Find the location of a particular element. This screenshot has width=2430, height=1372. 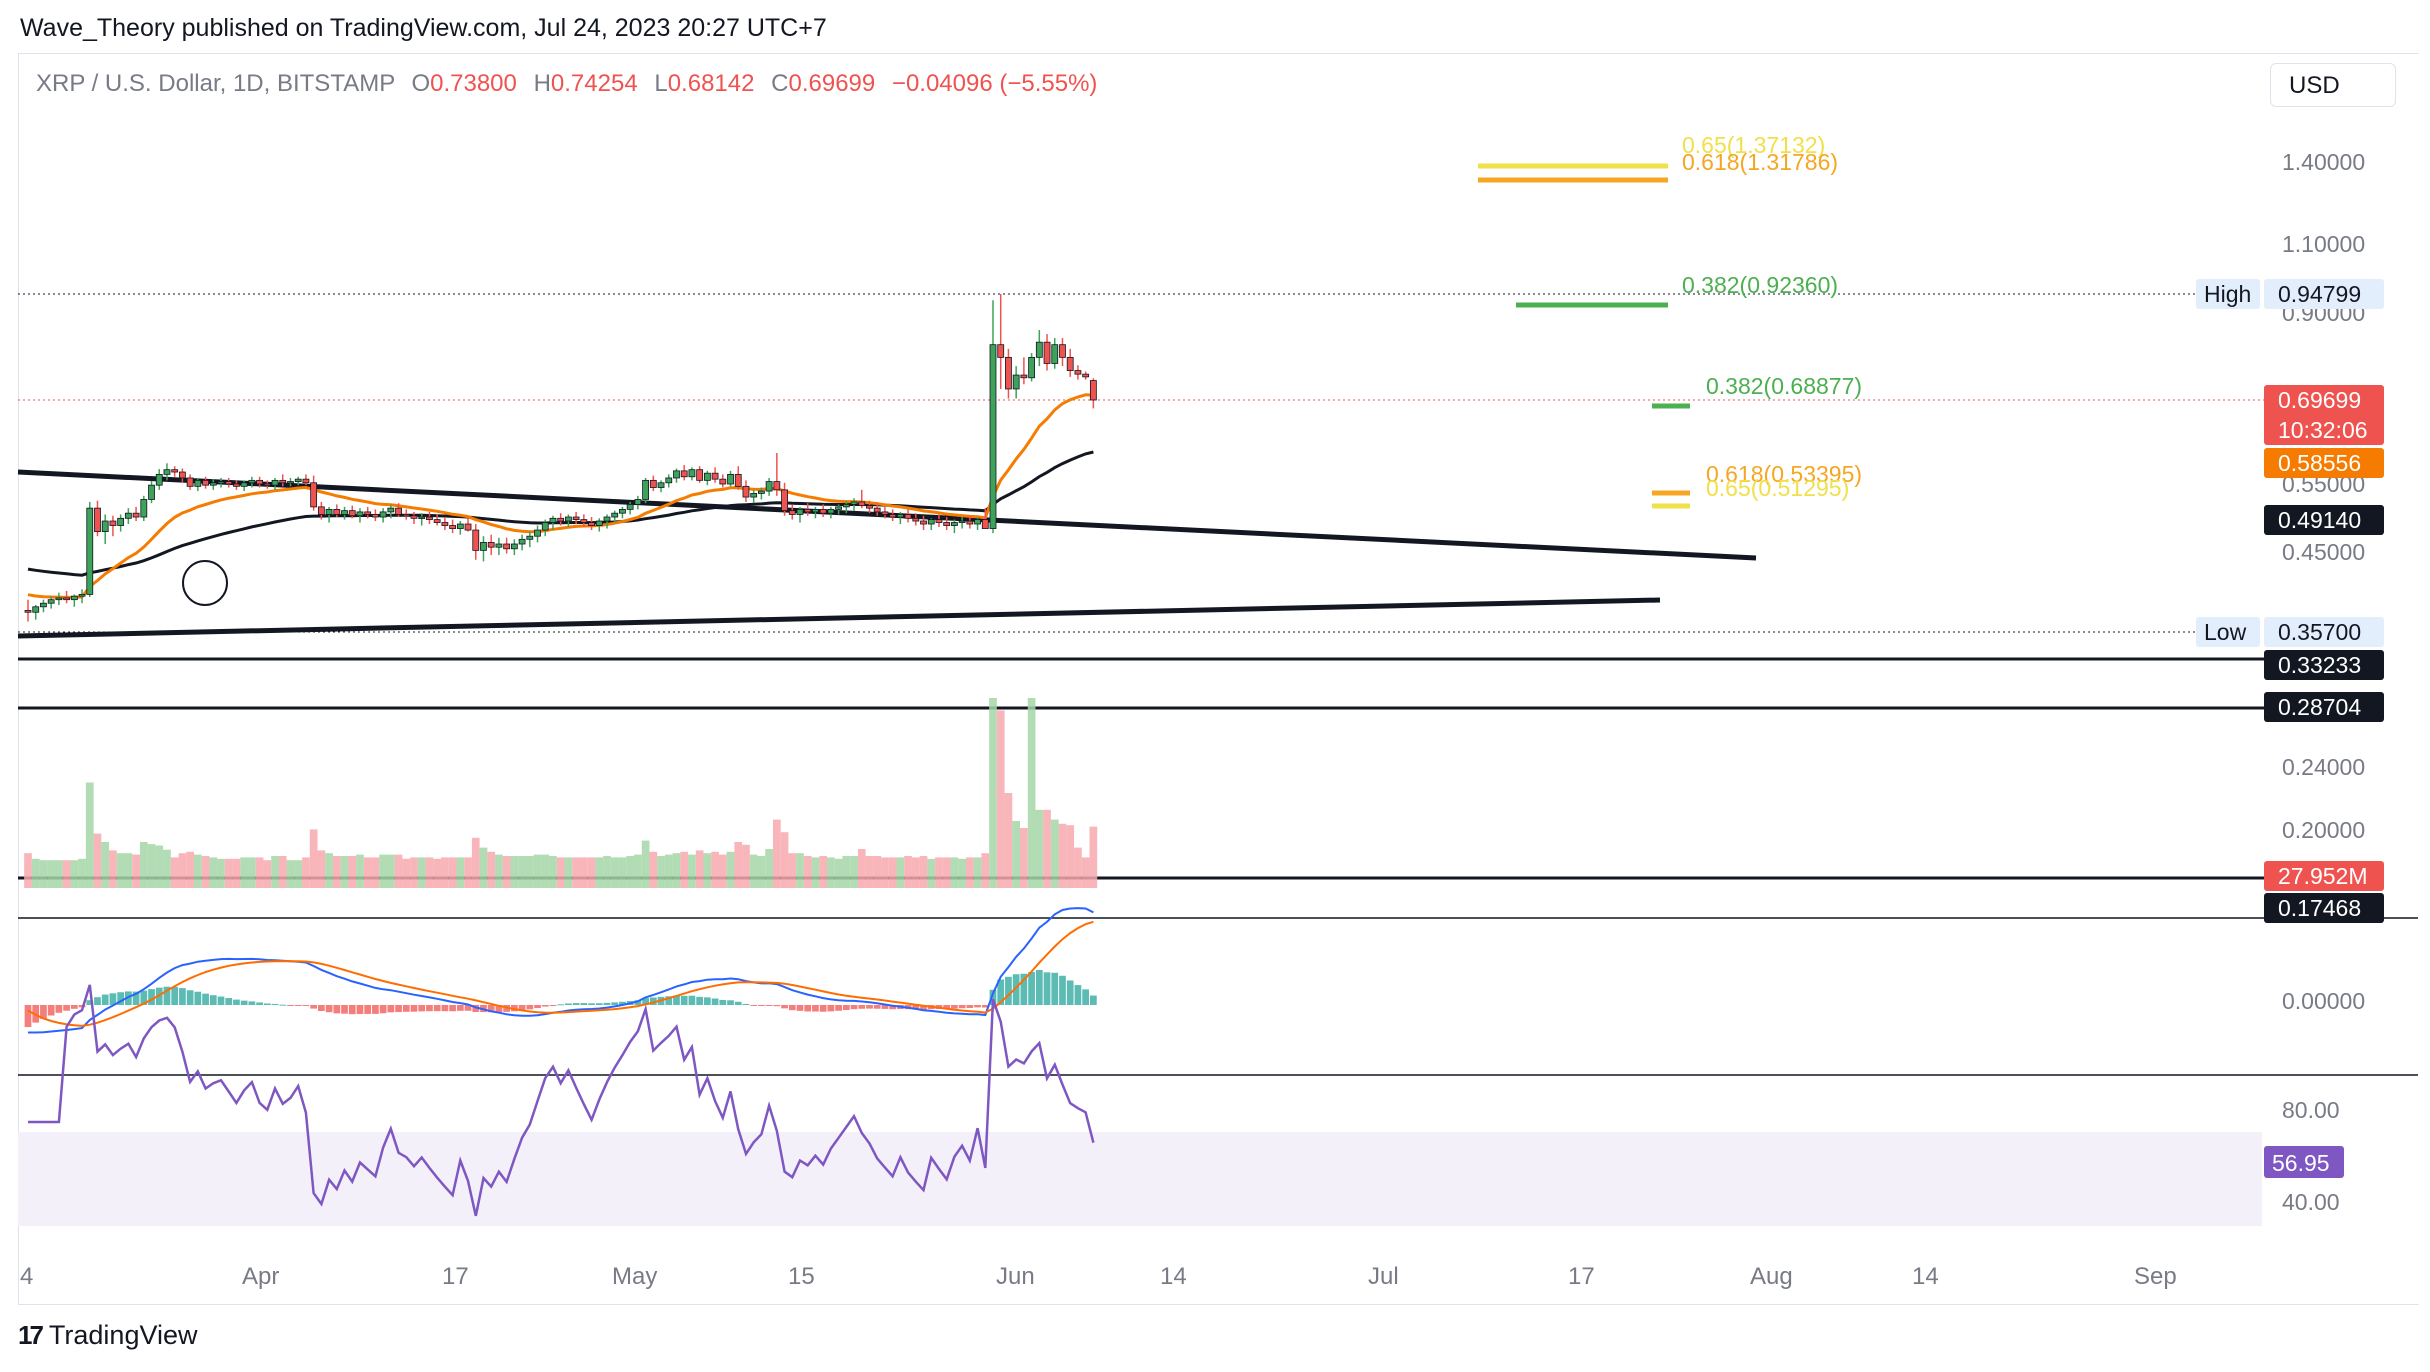

currency-button: USD is located at coordinates (2333, 85).